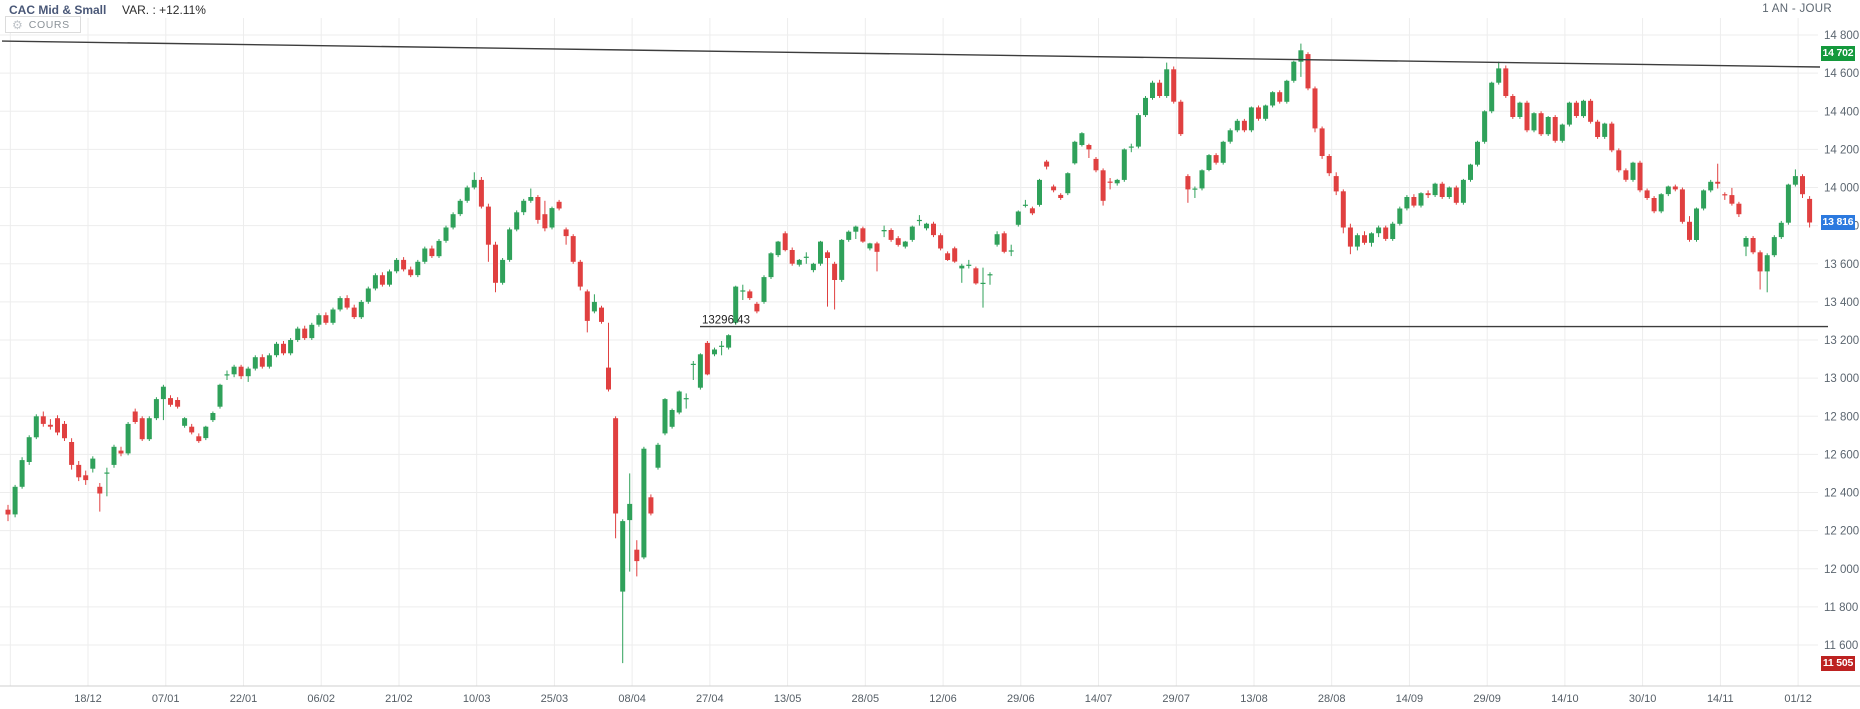 The width and height of the screenshot is (1860, 709). Describe the element at coordinates (1841, 570) in the screenshot. I see `y-axis-label: 12 000` at that location.